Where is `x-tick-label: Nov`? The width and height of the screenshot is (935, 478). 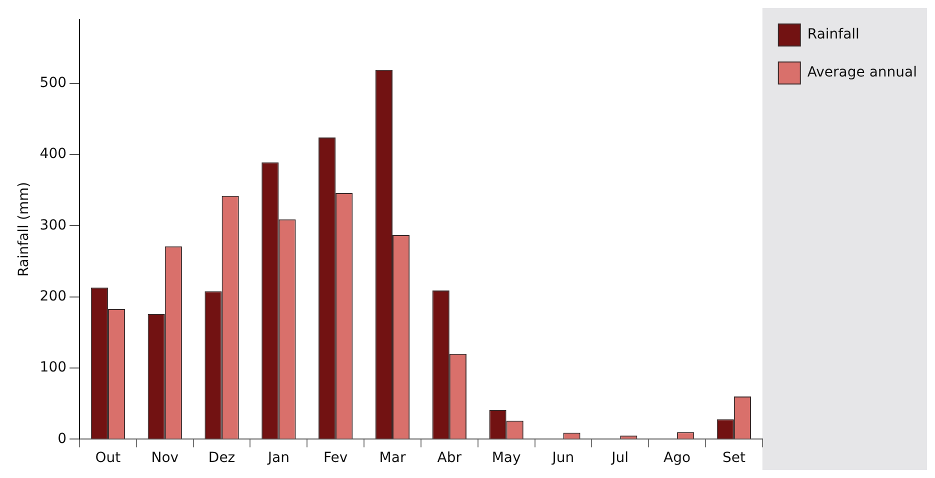 x-tick-label: Nov is located at coordinates (165, 458).